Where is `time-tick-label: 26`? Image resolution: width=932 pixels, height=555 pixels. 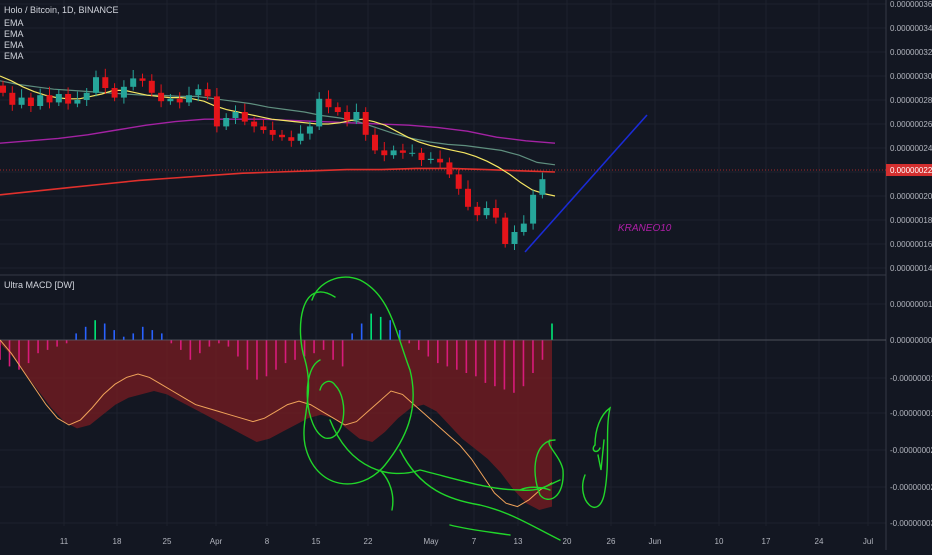 time-tick-label: 26 is located at coordinates (611, 541).